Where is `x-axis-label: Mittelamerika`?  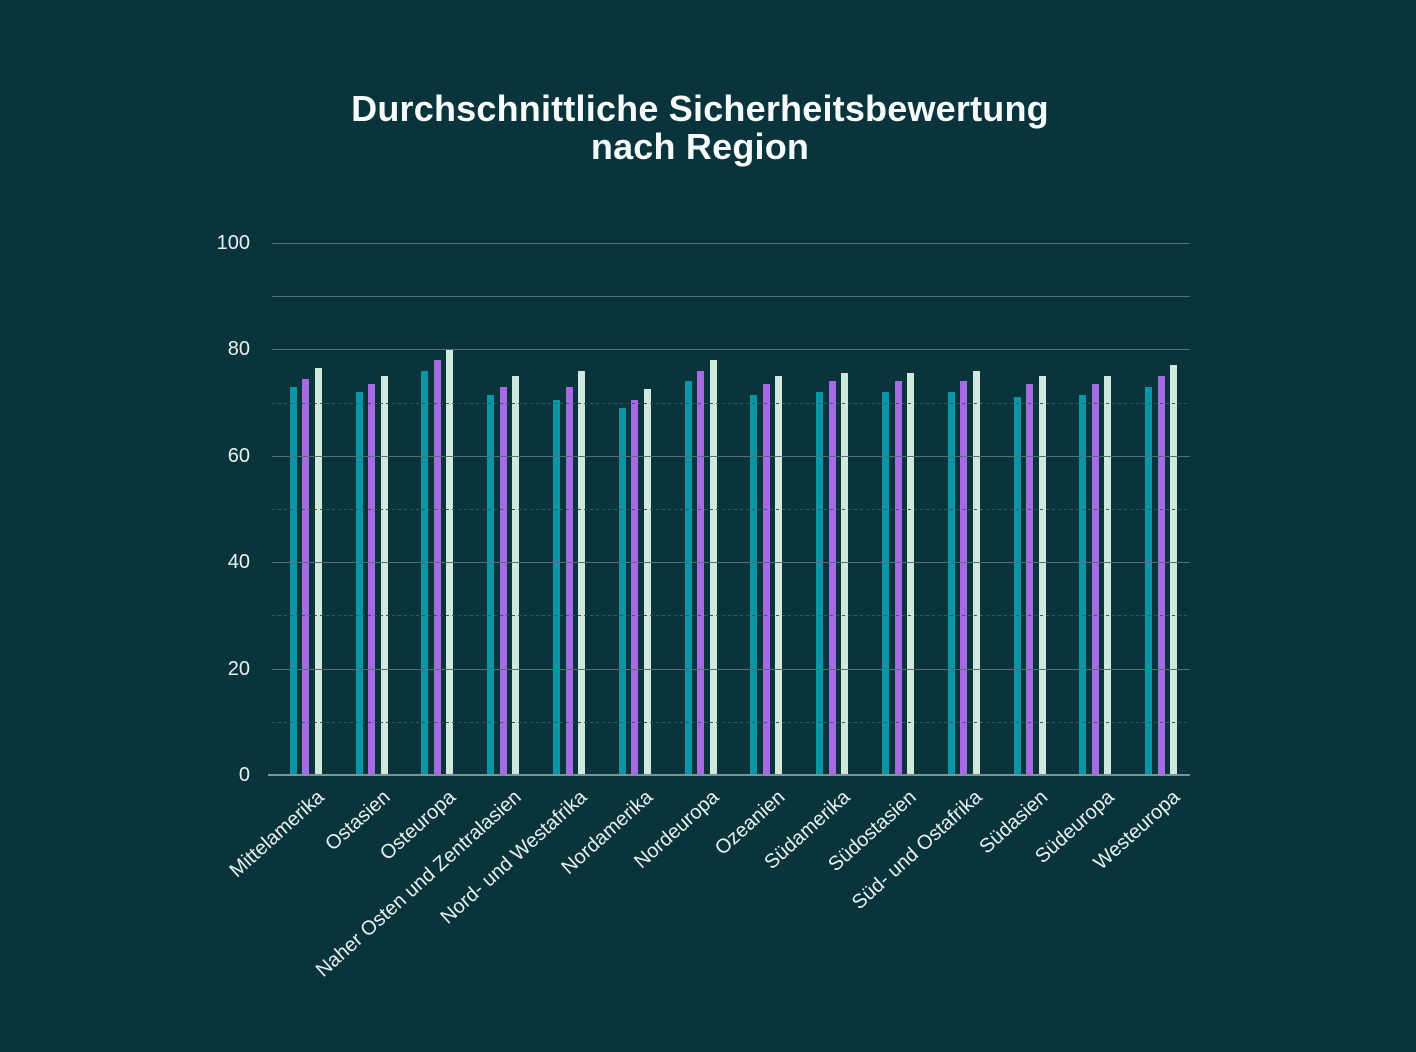
x-axis-label: Mittelamerika is located at coordinates (277, 834).